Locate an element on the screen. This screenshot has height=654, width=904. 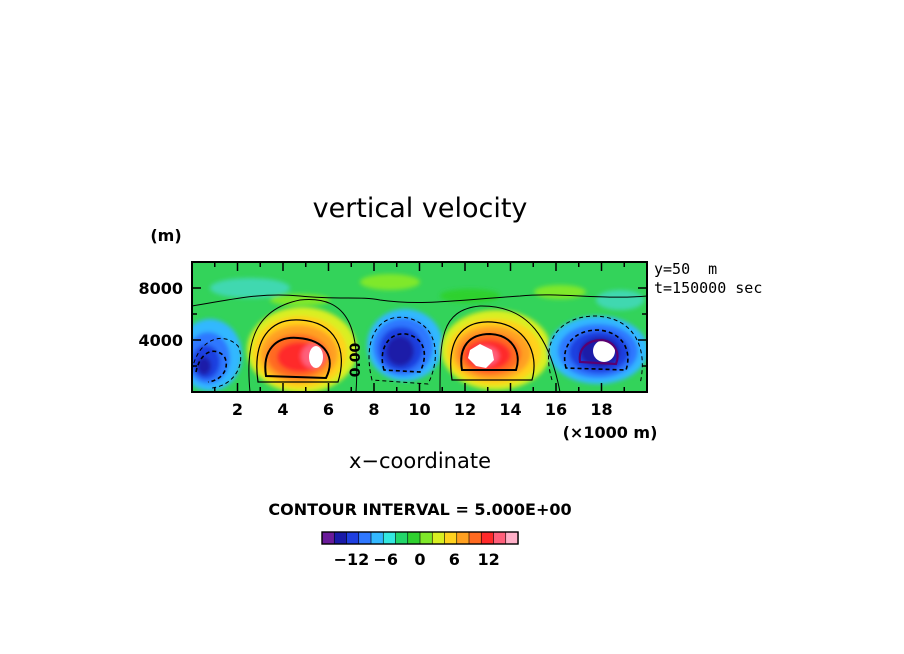
chart-title: vertical velocity is located at coordinates (420, 208).